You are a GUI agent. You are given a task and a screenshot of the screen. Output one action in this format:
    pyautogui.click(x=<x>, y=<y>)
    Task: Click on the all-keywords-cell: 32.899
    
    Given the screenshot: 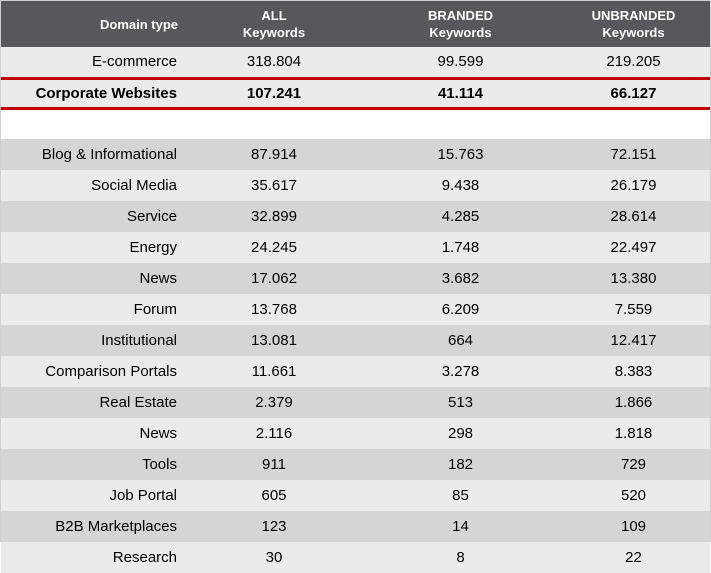 What is the action you would take?
    pyautogui.click(x=274, y=216)
    